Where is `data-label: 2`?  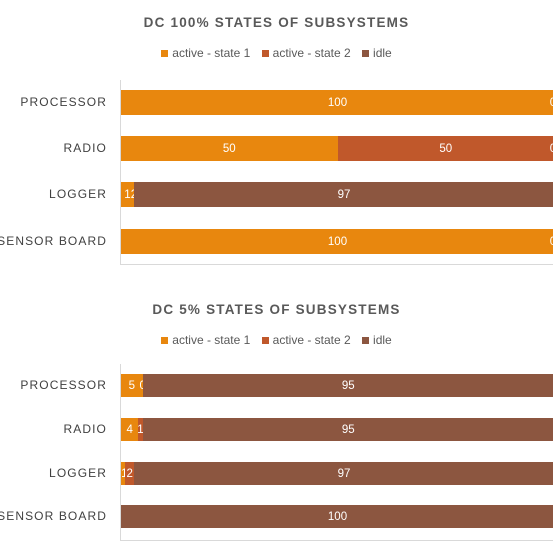
data-label: 2 is located at coordinates (129, 474).